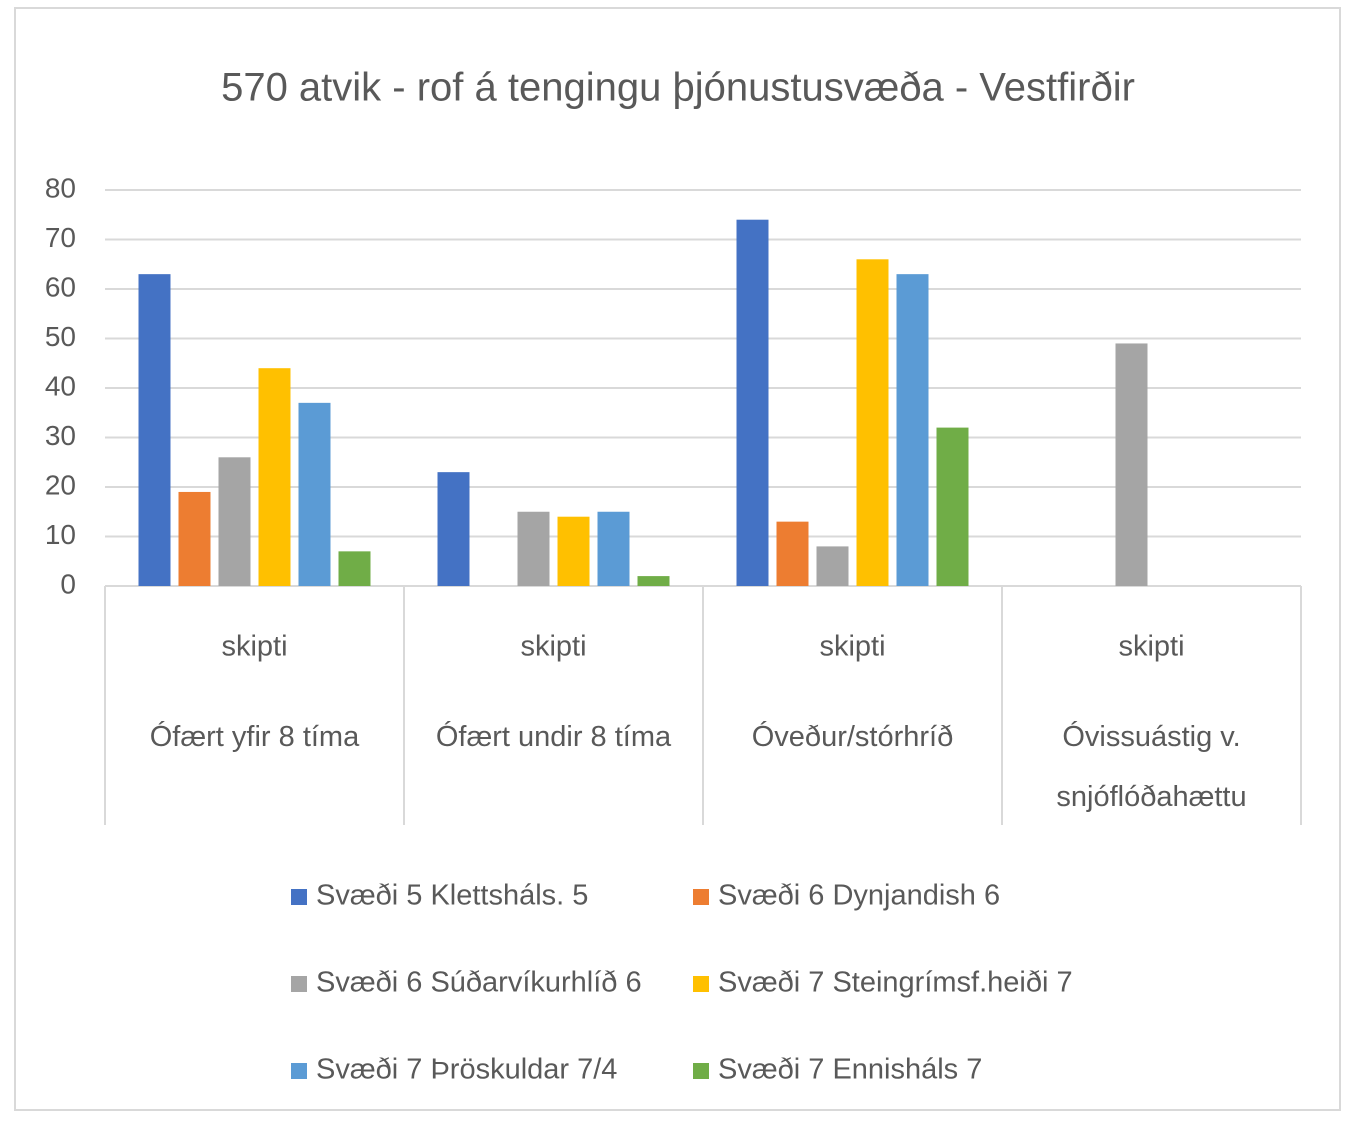  I want to click on x-group-label: Ófært undir 8 tíma, so click(554, 736).